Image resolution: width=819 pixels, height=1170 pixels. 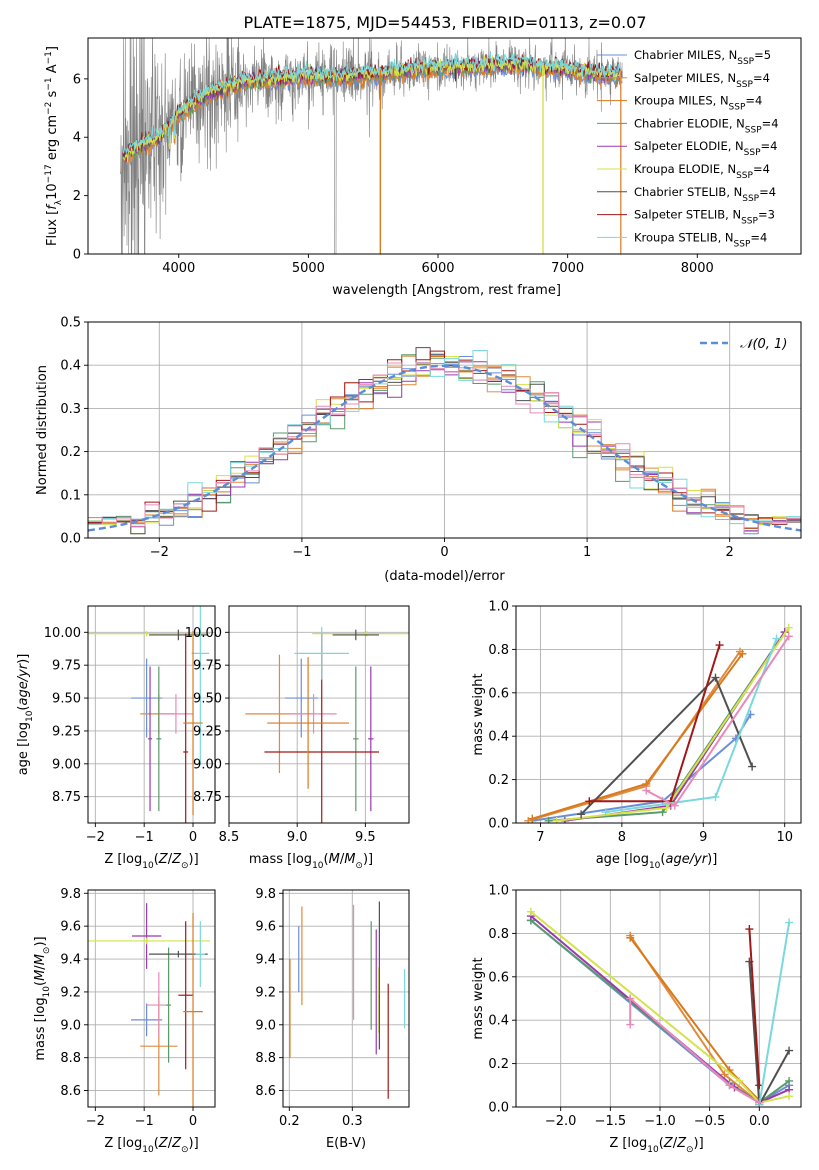 What do you see at coordinates (587, 552) in the screenshot?
I see `x-tick-label: 1` at bounding box center [587, 552].